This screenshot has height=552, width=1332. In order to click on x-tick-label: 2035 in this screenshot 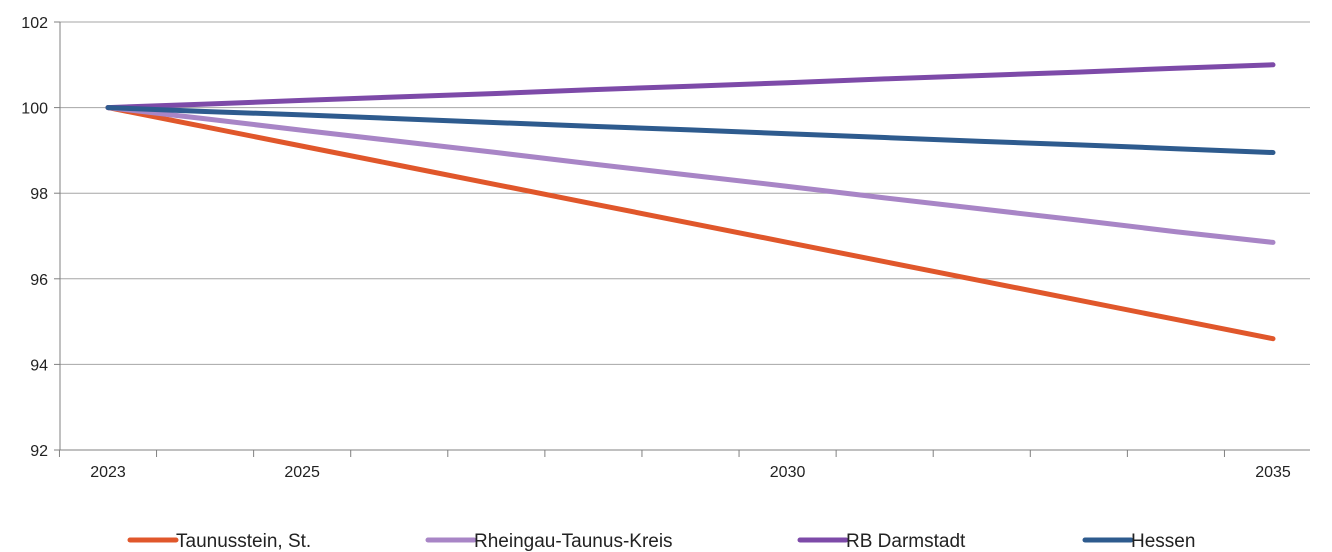, I will do `click(1273, 472)`.